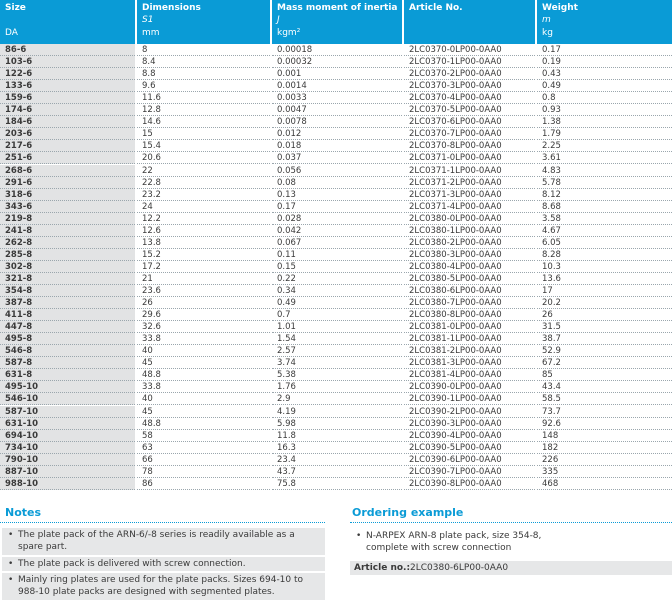  Describe the element at coordinates (337, 436) in the screenshot. I see `table-cell: 11.8` at that location.